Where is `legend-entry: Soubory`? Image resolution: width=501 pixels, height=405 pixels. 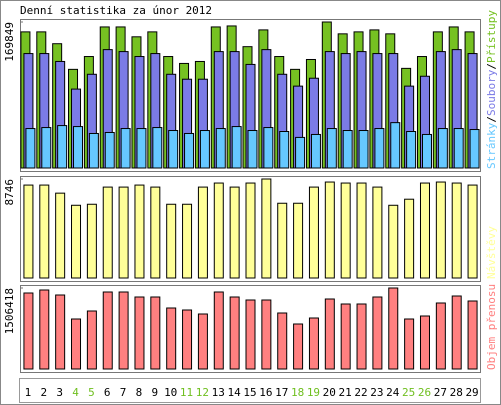
legend-entry: Soubory is located at coordinates (491, 92).